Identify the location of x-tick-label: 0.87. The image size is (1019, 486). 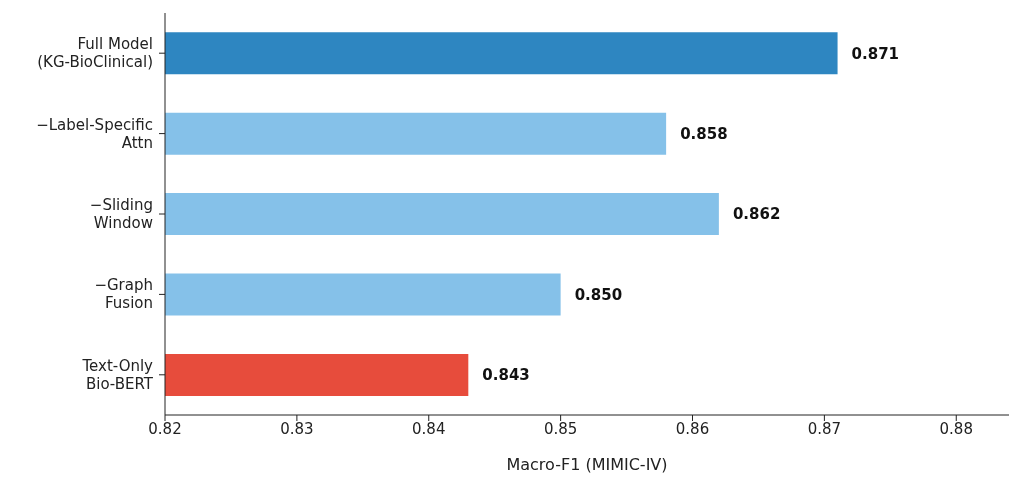
(824, 428).